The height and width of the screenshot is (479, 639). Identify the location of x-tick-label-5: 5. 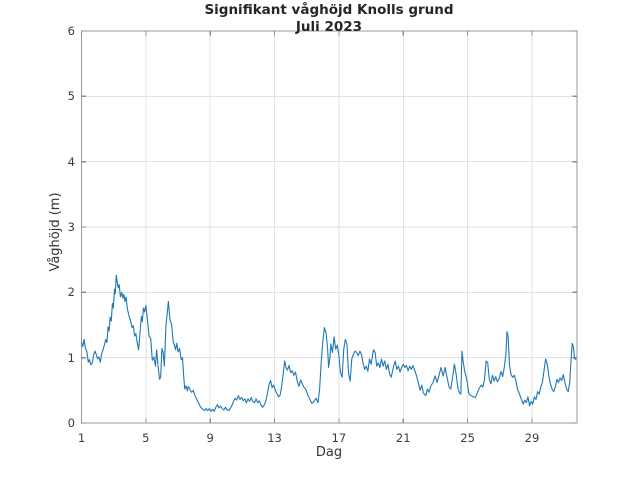
(146, 438).